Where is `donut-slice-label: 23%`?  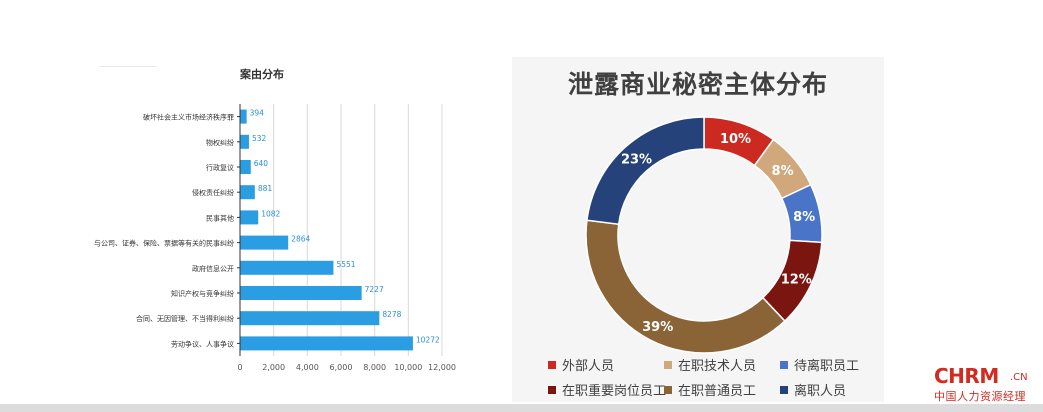
donut-slice-label: 23% is located at coordinates (636, 159).